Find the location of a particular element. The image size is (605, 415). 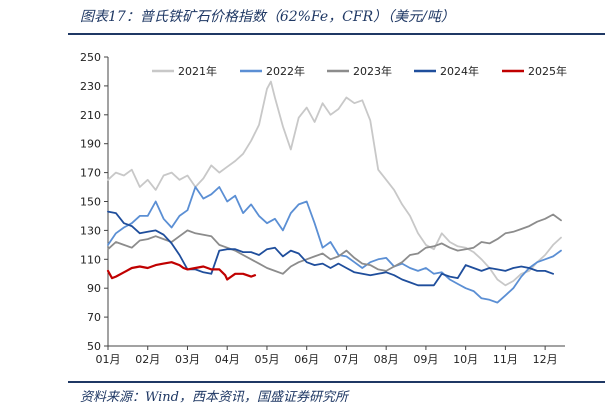

y-tick-label: 170 is located at coordinates (90, 173).